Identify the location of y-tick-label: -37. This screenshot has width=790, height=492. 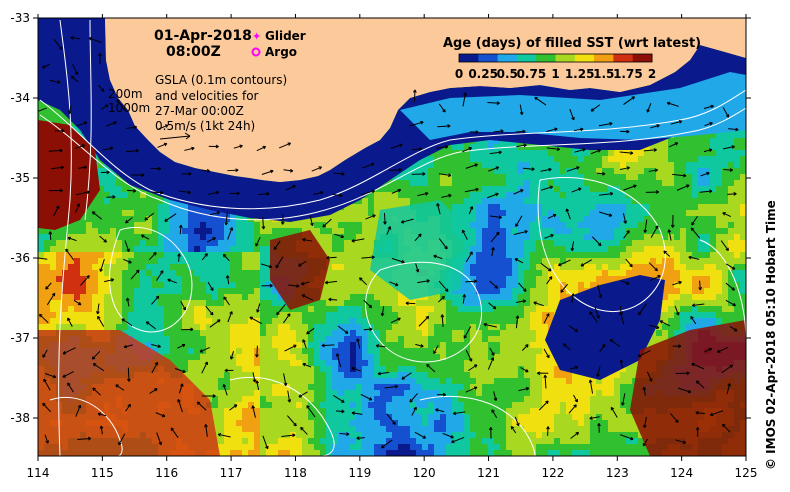
(20, 338).